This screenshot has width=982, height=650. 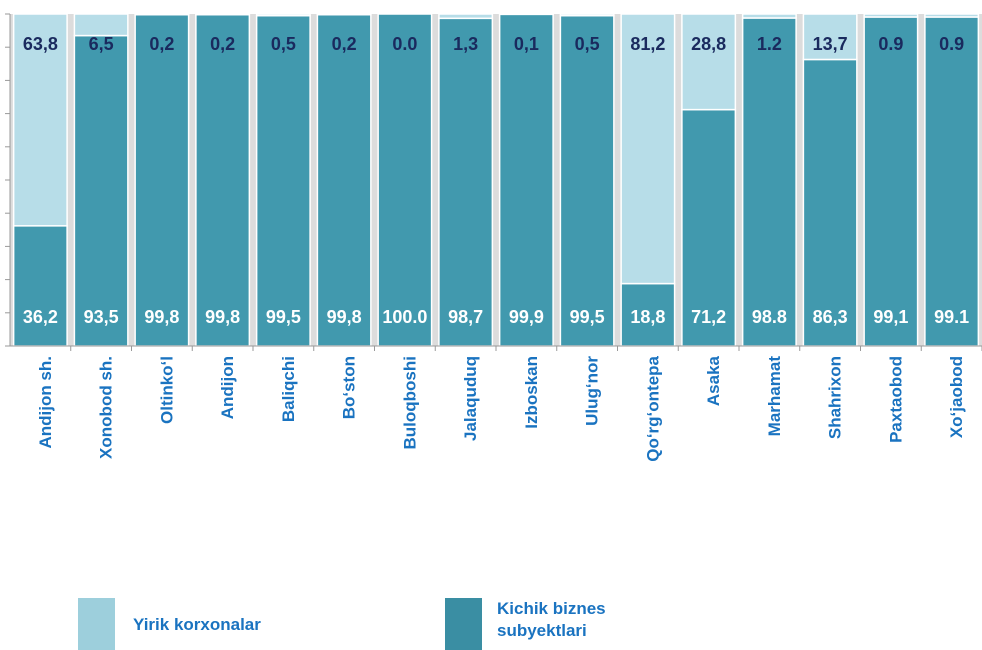 I want to click on x-tick-label: Buloqboshi, so click(x=409, y=402).